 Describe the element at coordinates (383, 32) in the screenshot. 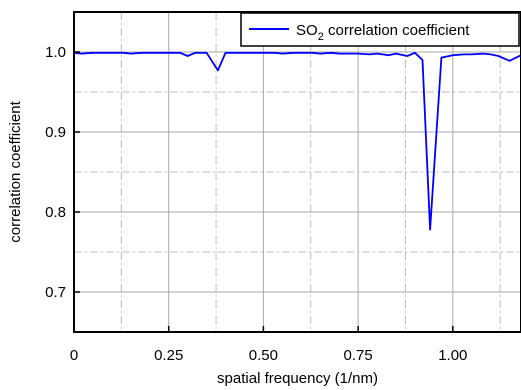

I see `legend-label: SO2 correlation coefficient` at that location.